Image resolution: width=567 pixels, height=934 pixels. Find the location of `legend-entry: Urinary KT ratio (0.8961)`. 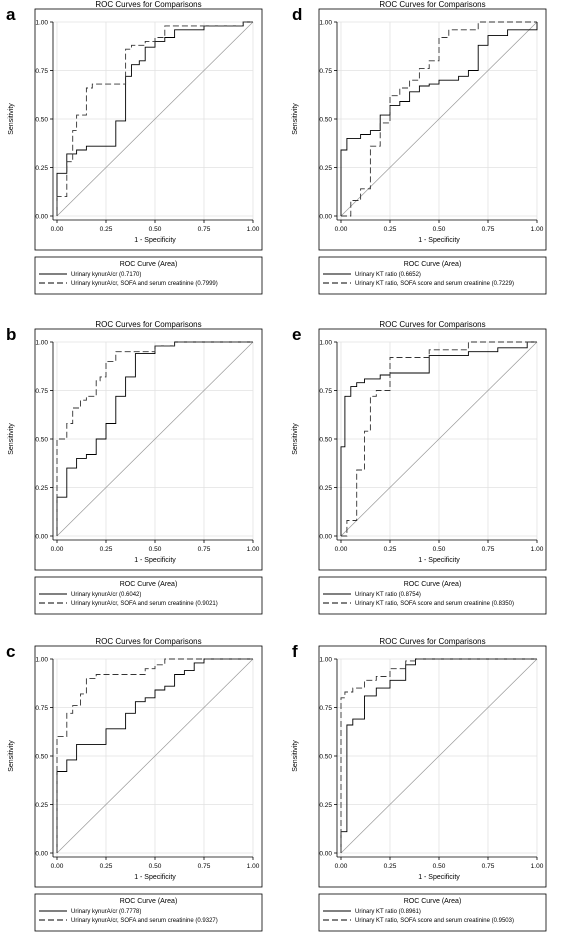

legend-entry: Urinary KT ratio (0.8961) is located at coordinates (388, 912).